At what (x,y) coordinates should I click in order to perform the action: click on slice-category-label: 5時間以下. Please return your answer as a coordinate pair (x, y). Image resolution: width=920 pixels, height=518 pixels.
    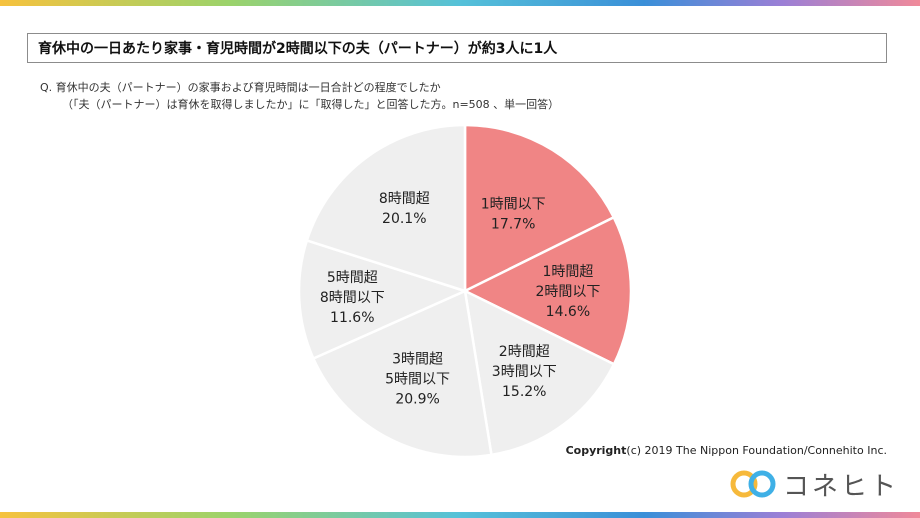
    Looking at the image, I should click on (417, 380).